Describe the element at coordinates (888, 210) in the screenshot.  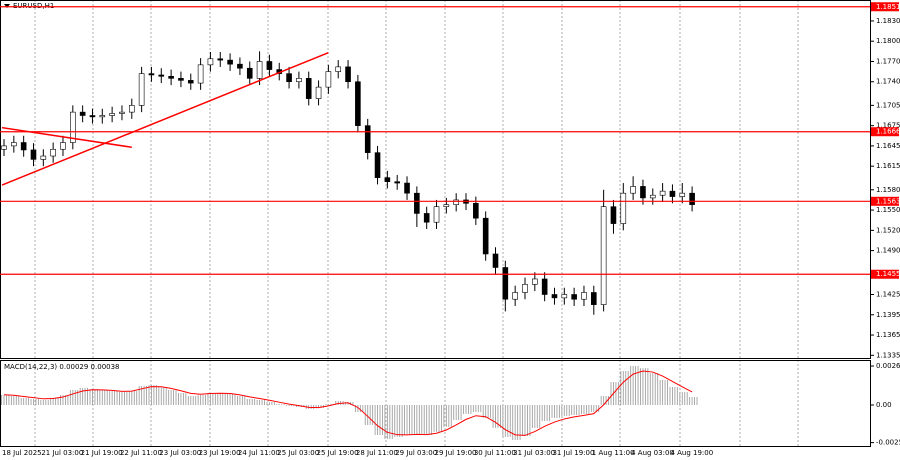
I see `y-tick-label: 1.1550` at that location.